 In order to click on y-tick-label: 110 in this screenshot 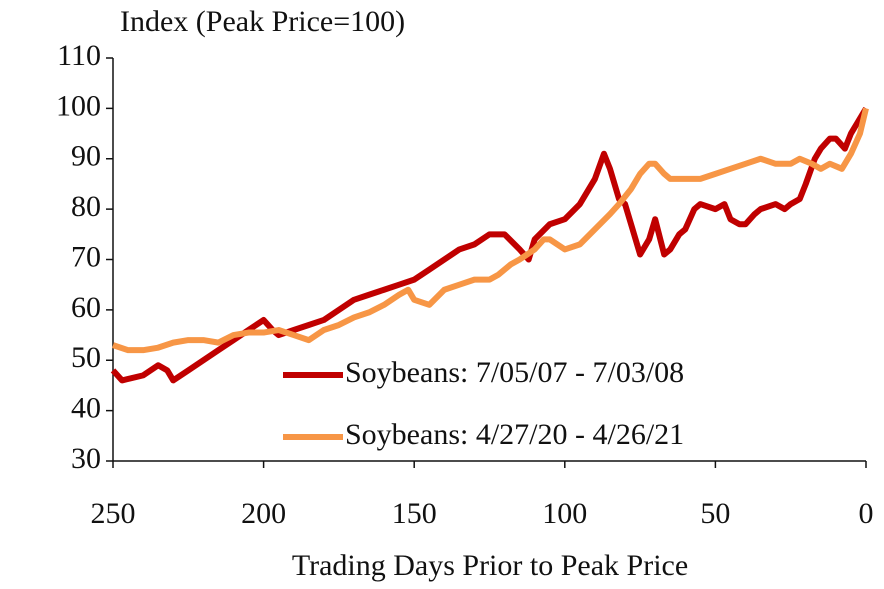, I will do `click(79, 55)`.